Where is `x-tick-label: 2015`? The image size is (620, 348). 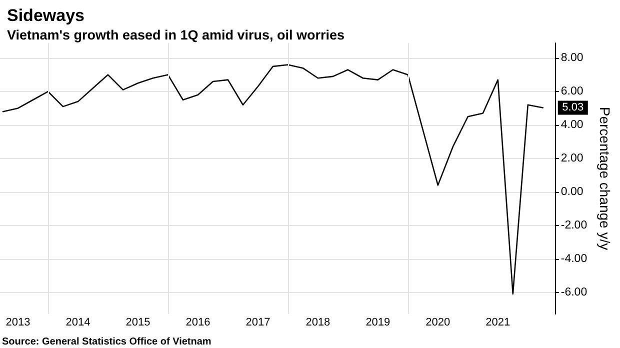 x-tick-label: 2015 is located at coordinates (138, 322).